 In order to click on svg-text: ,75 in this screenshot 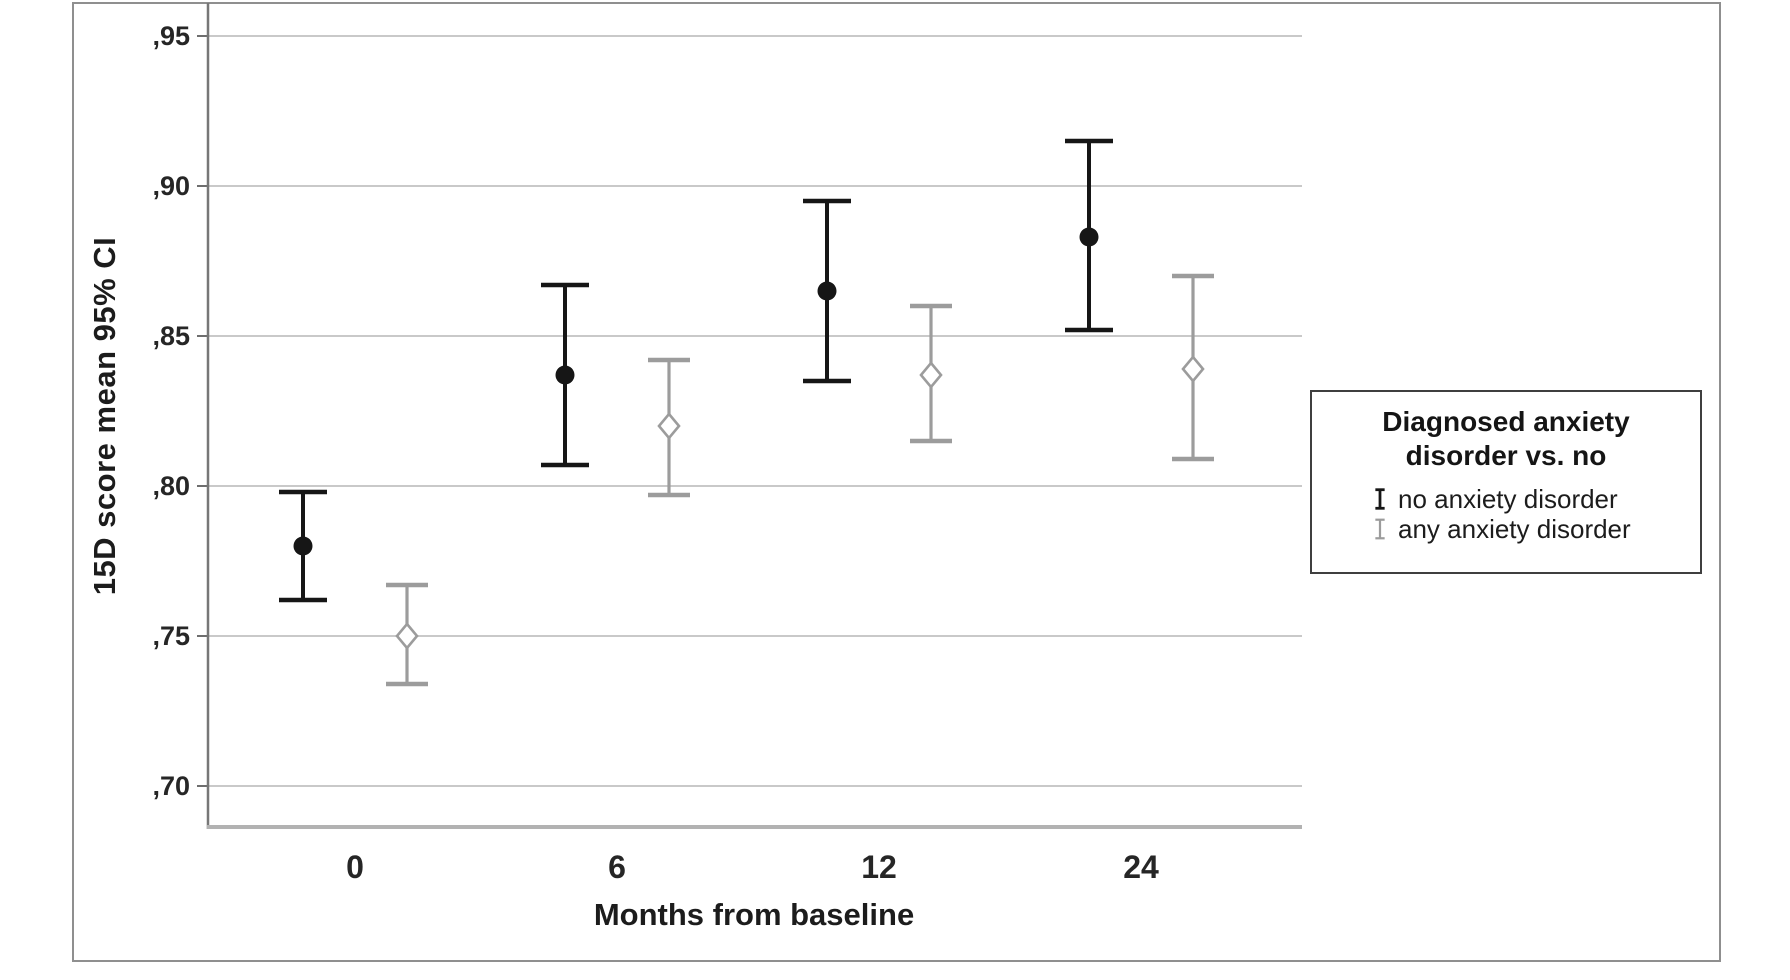, I will do `click(171, 636)`.